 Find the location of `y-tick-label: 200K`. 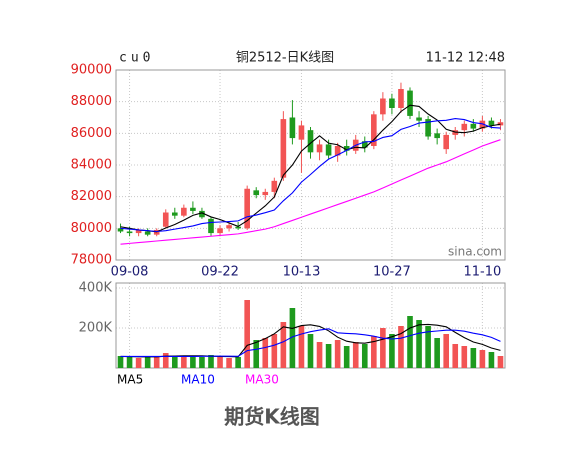

y-tick-label: 200K is located at coordinates (96, 328).